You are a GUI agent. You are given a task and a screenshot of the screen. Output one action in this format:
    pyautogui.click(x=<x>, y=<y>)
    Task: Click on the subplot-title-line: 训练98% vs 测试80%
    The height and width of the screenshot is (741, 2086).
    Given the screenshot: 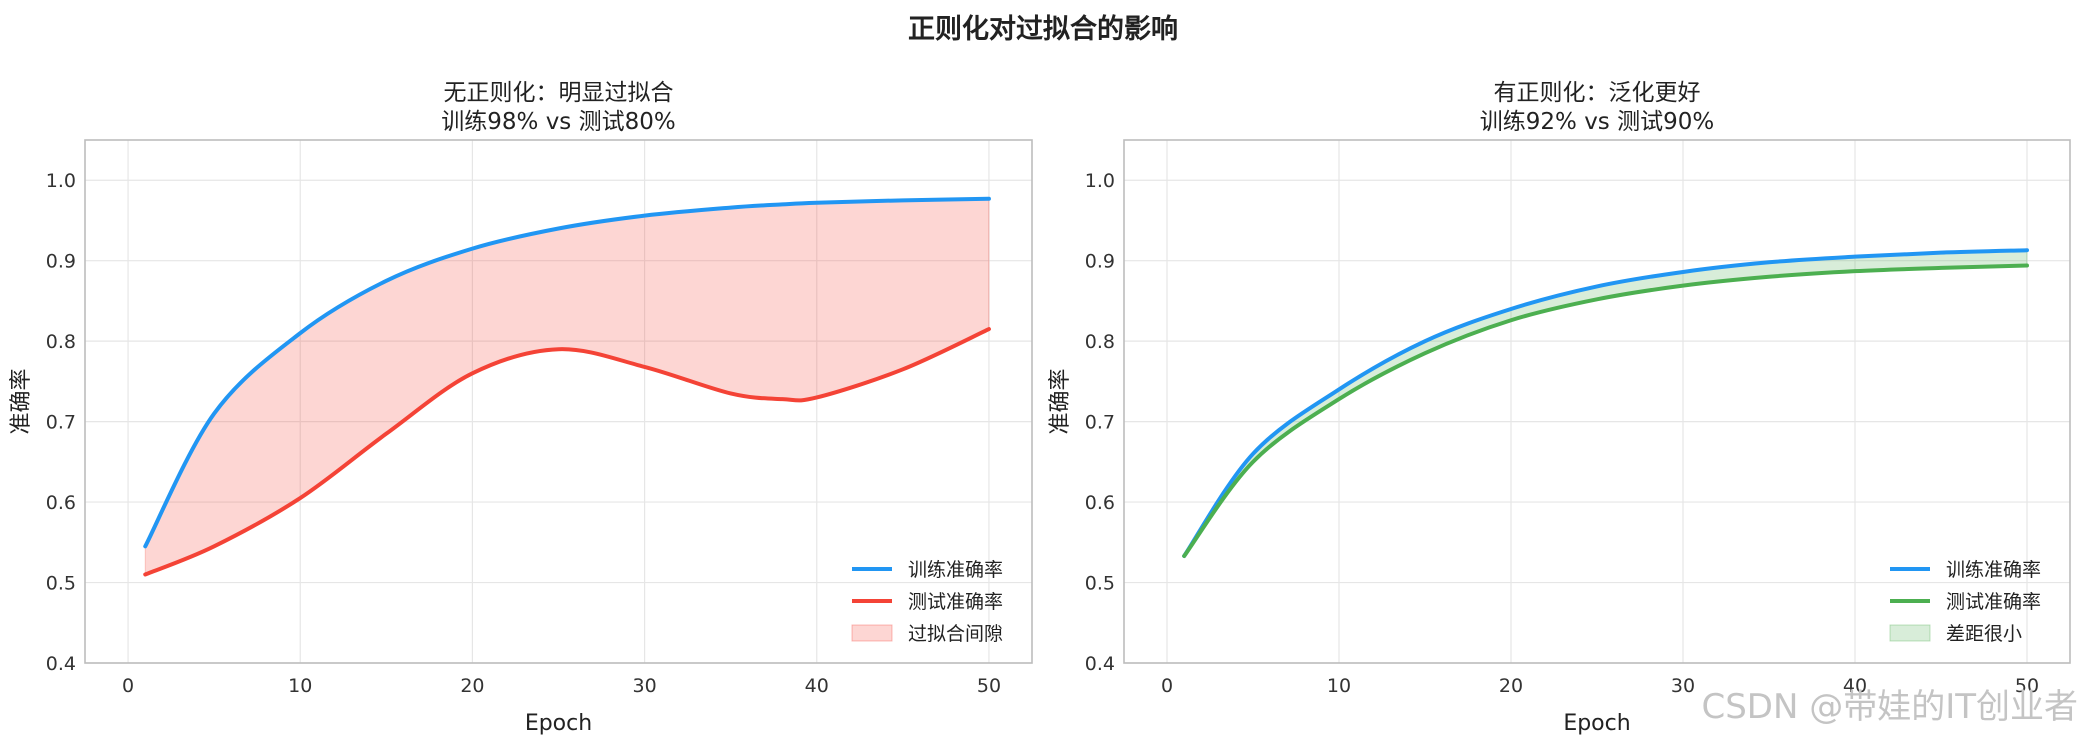 What is the action you would take?
    pyautogui.click(x=558, y=122)
    